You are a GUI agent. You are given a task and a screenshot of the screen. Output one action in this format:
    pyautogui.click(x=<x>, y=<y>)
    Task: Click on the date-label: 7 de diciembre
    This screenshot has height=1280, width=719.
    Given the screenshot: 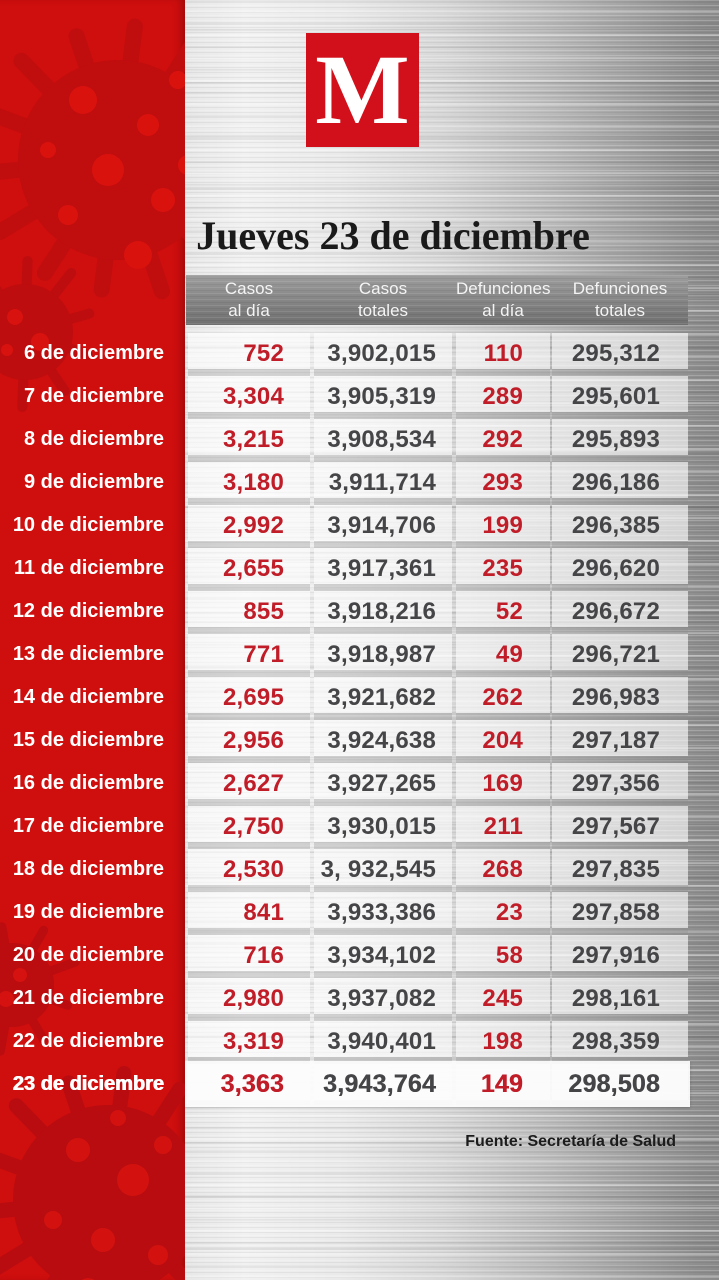 What is the action you would take?
    pyautogui.click(x=93, y=396)
    